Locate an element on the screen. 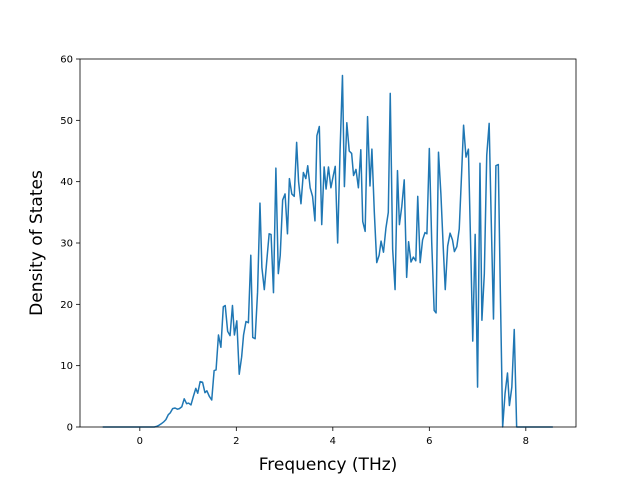 This screenshot has height=480, width=640. x-tick-label: 2 is located at coordinates (236, 441).